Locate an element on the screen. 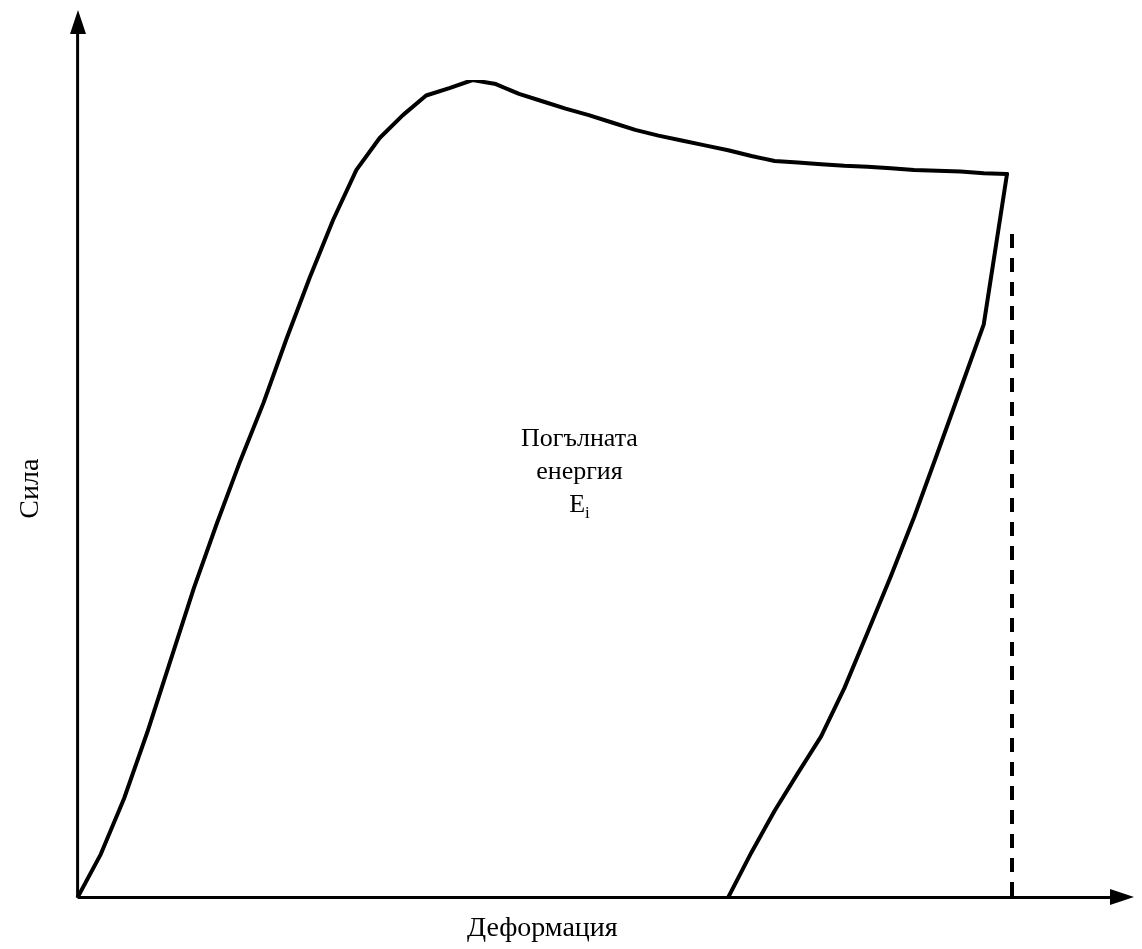 The image size is (1142, 949). x-axis-title: Деформация is located at coordinates (542, 926).